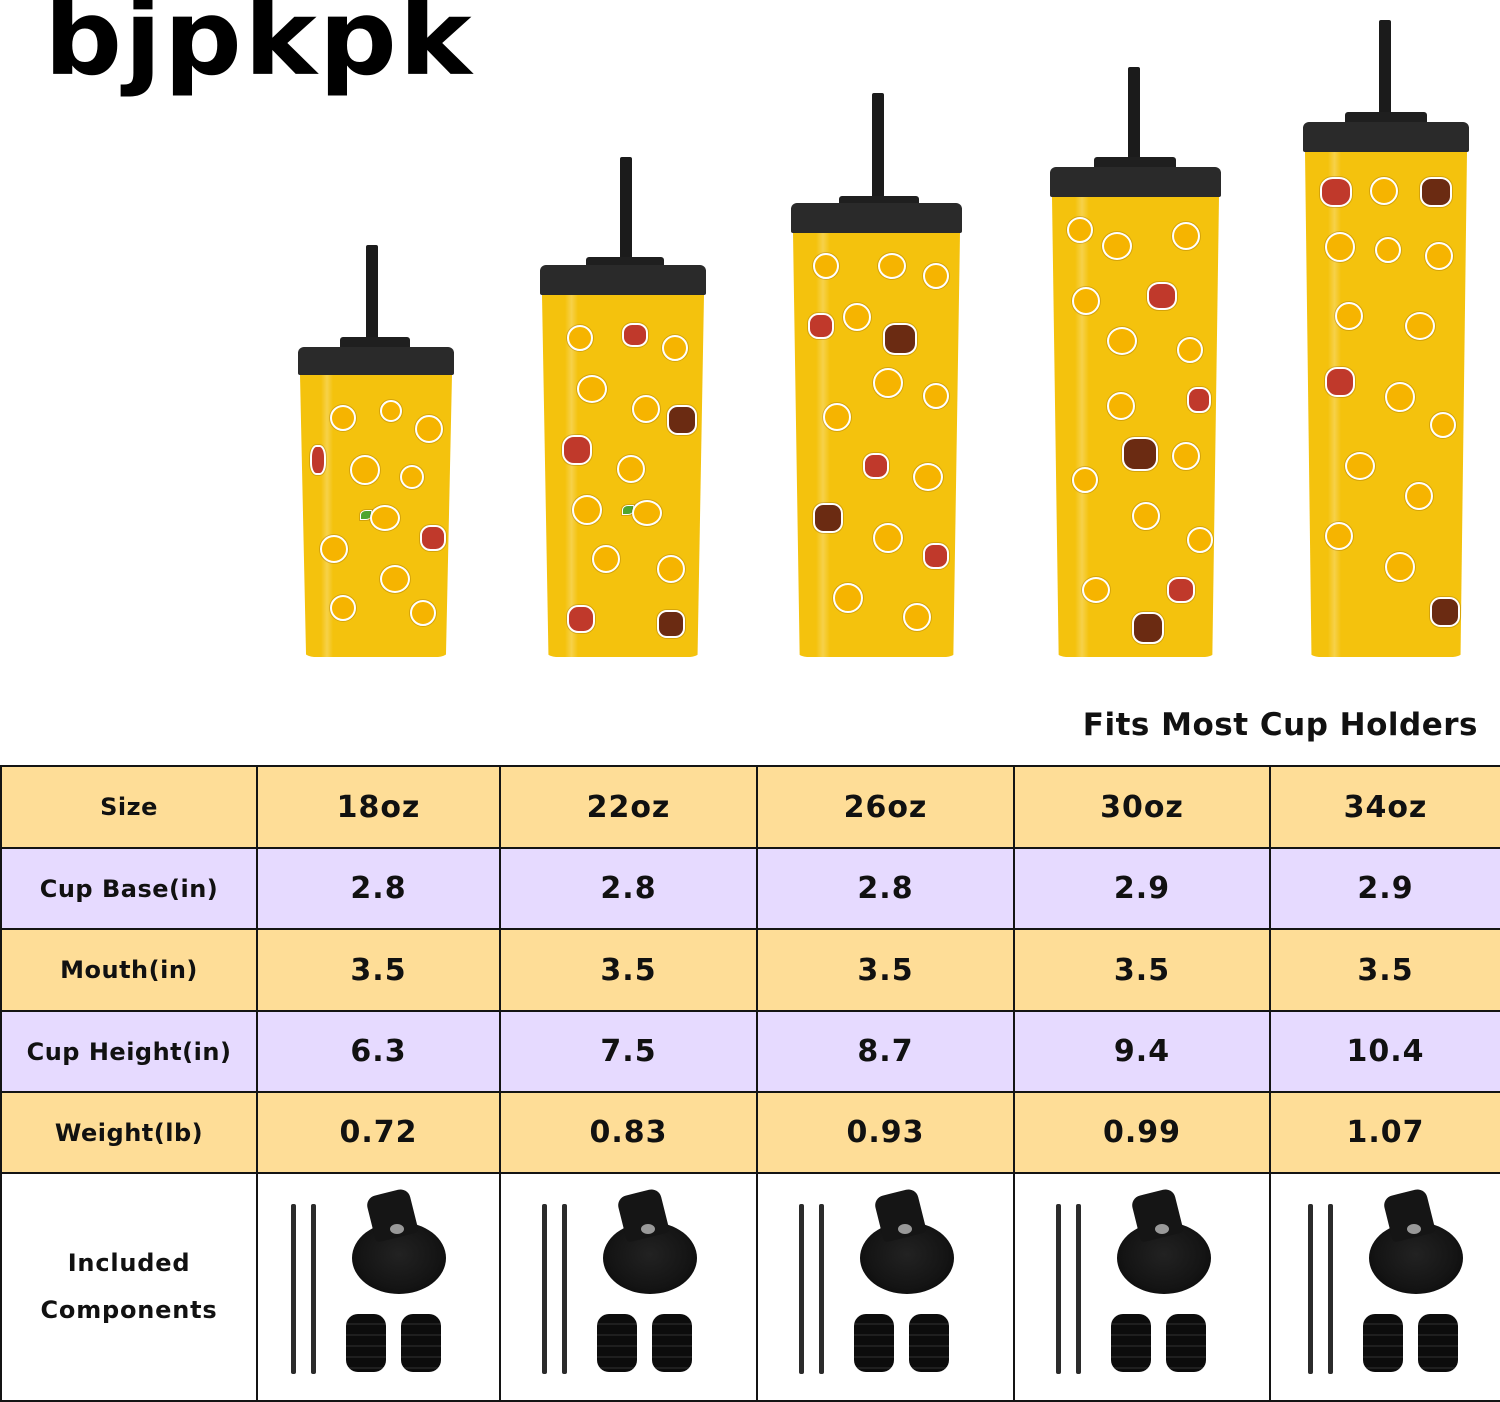 The width and height of the screenshot is (1500, 1402). I want to click on table-row-size: Size 18oz 22oz 26oz 30oz 34oz, so click(750, 807).